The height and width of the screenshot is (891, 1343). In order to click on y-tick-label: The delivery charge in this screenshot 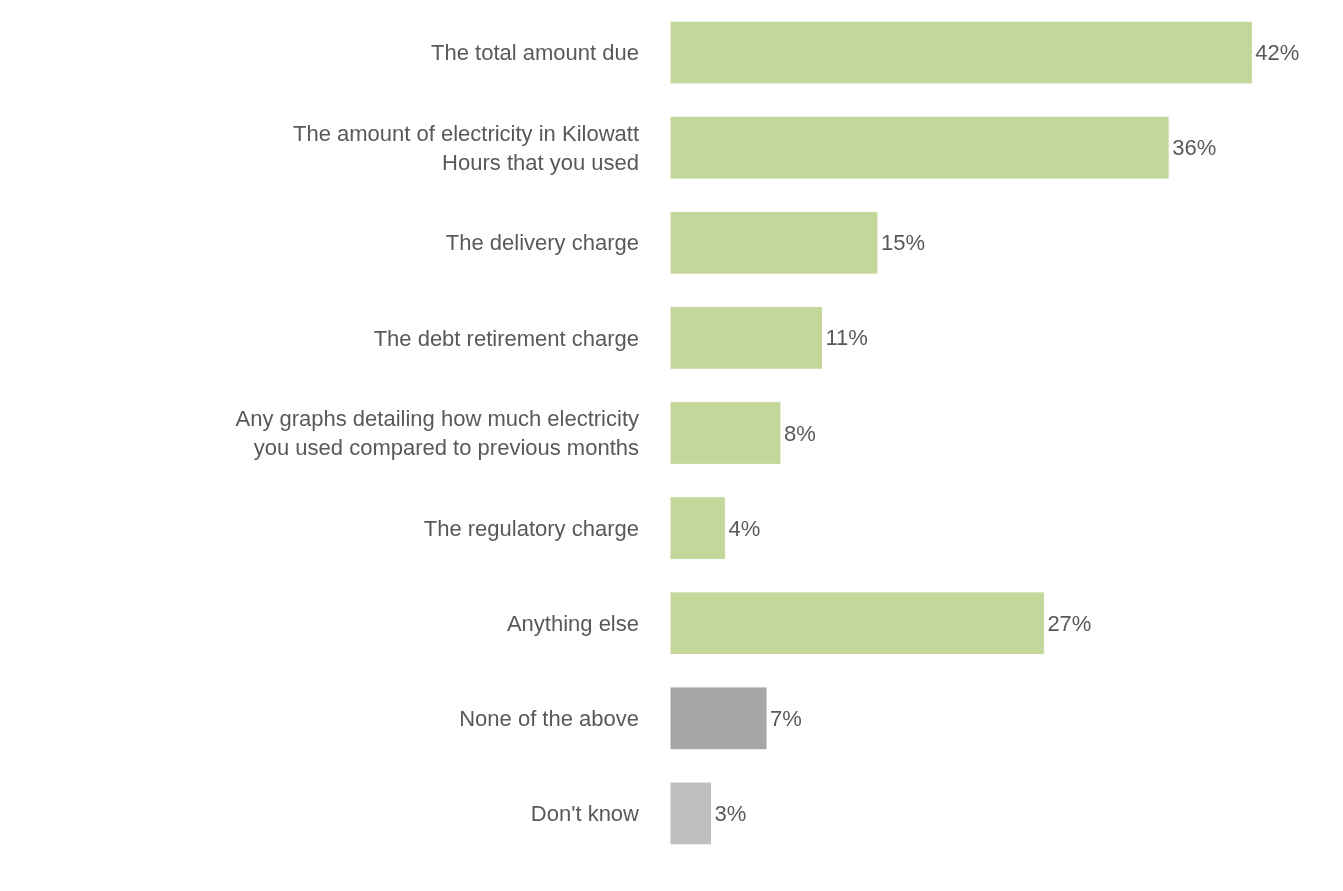, I will do `click(542, 243)`.